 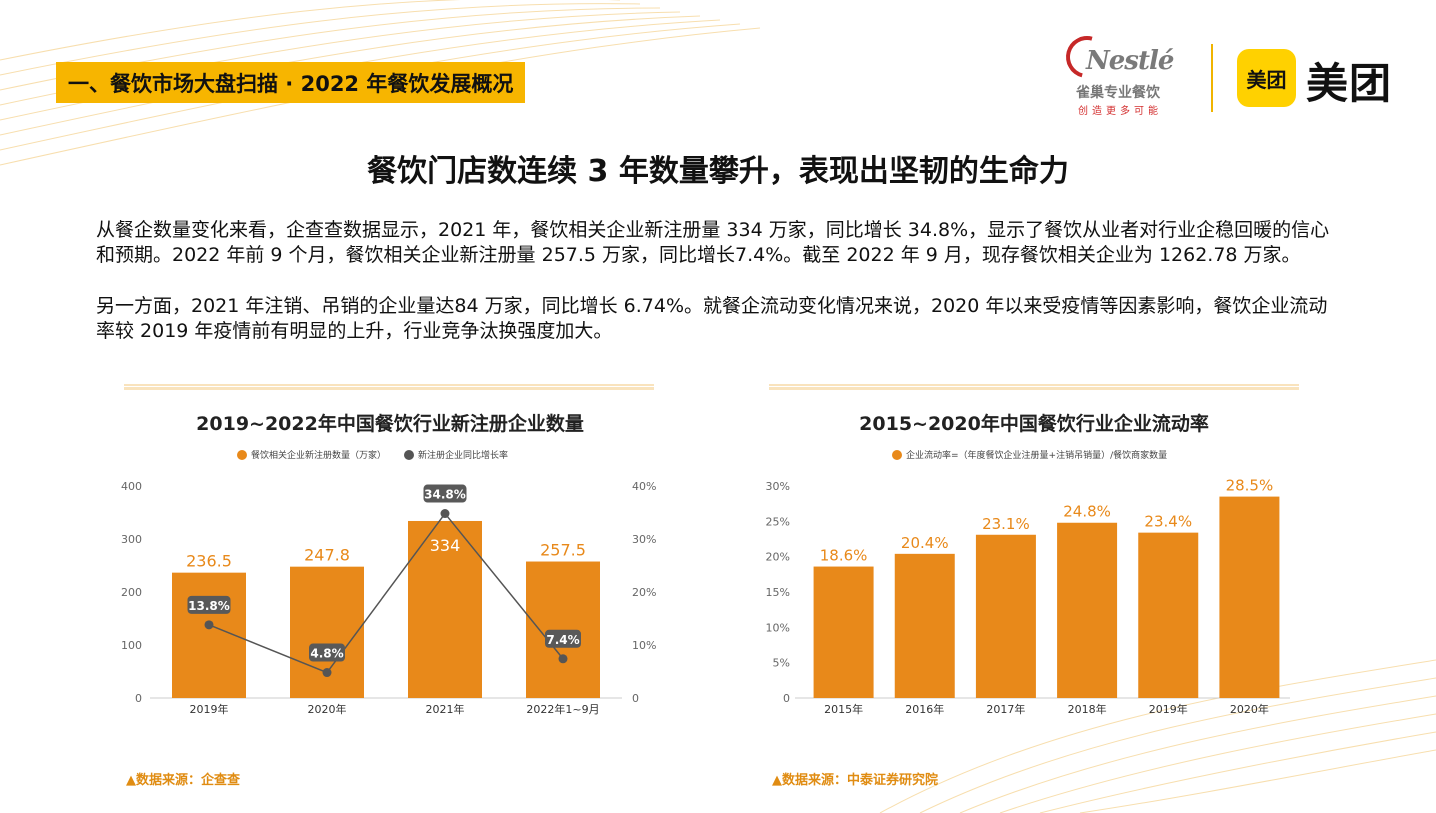 What do you see at coordinates (778, 627) in the screenshot?
I see `y-tick-label: 10%` at bounding box center [778, 627].